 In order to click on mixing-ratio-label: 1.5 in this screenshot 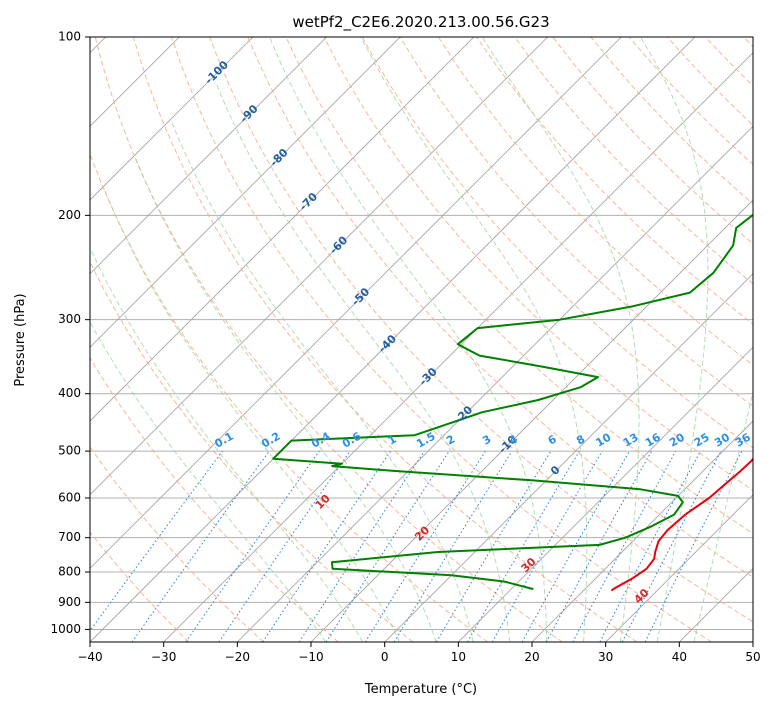, I will do `click(425, 440)`.